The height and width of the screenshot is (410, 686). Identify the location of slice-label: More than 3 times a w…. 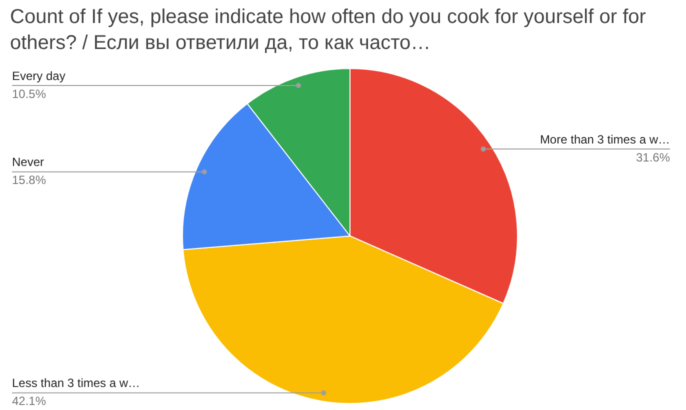
(605, 139).